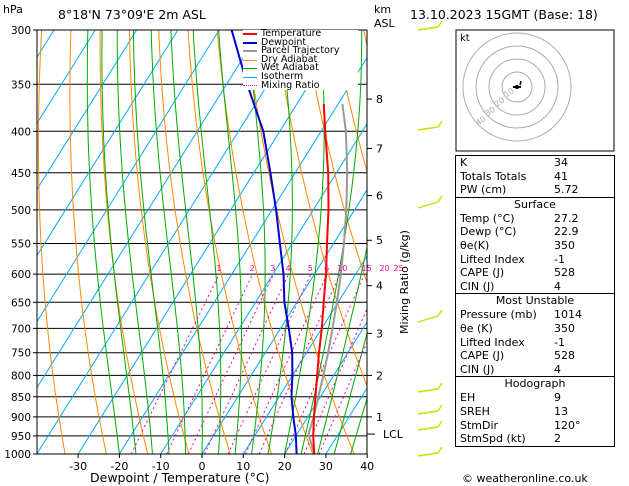  I want to click on km-tick-label: 3, so click(379, 333).